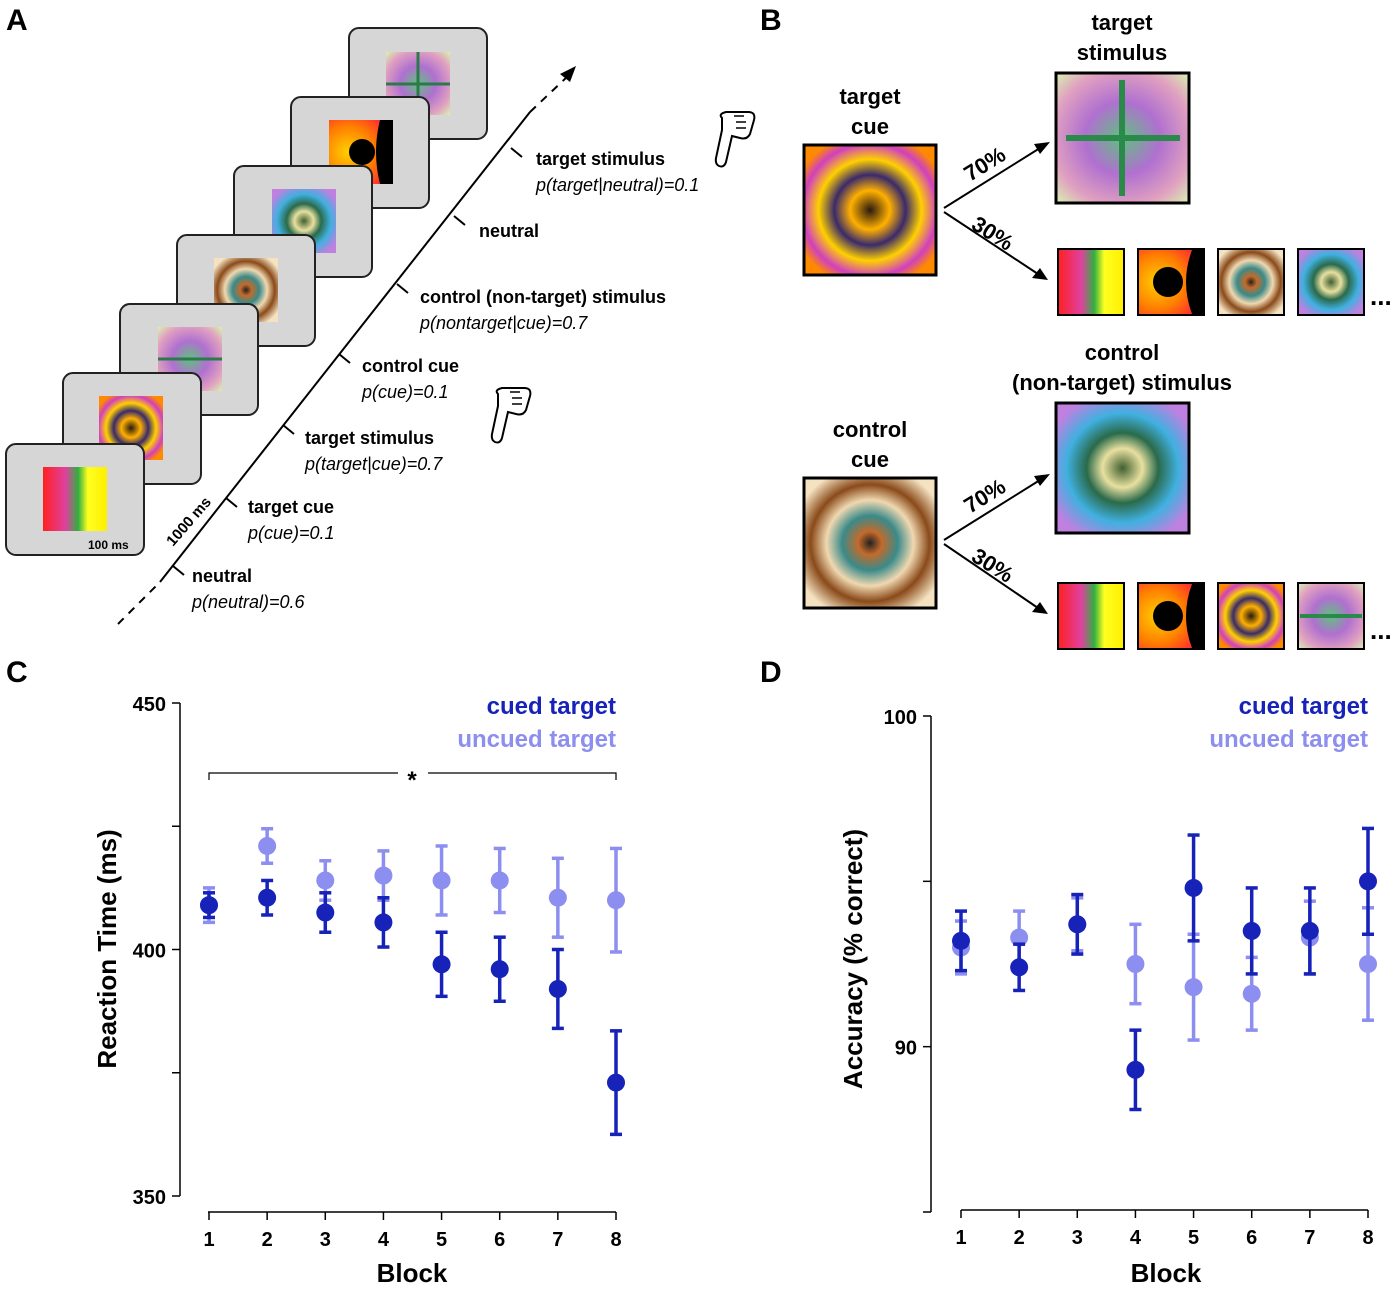  Describe the element at coordinates (1309, 1238) in the screenshot. I see `x-tick-label: 7` at that location.